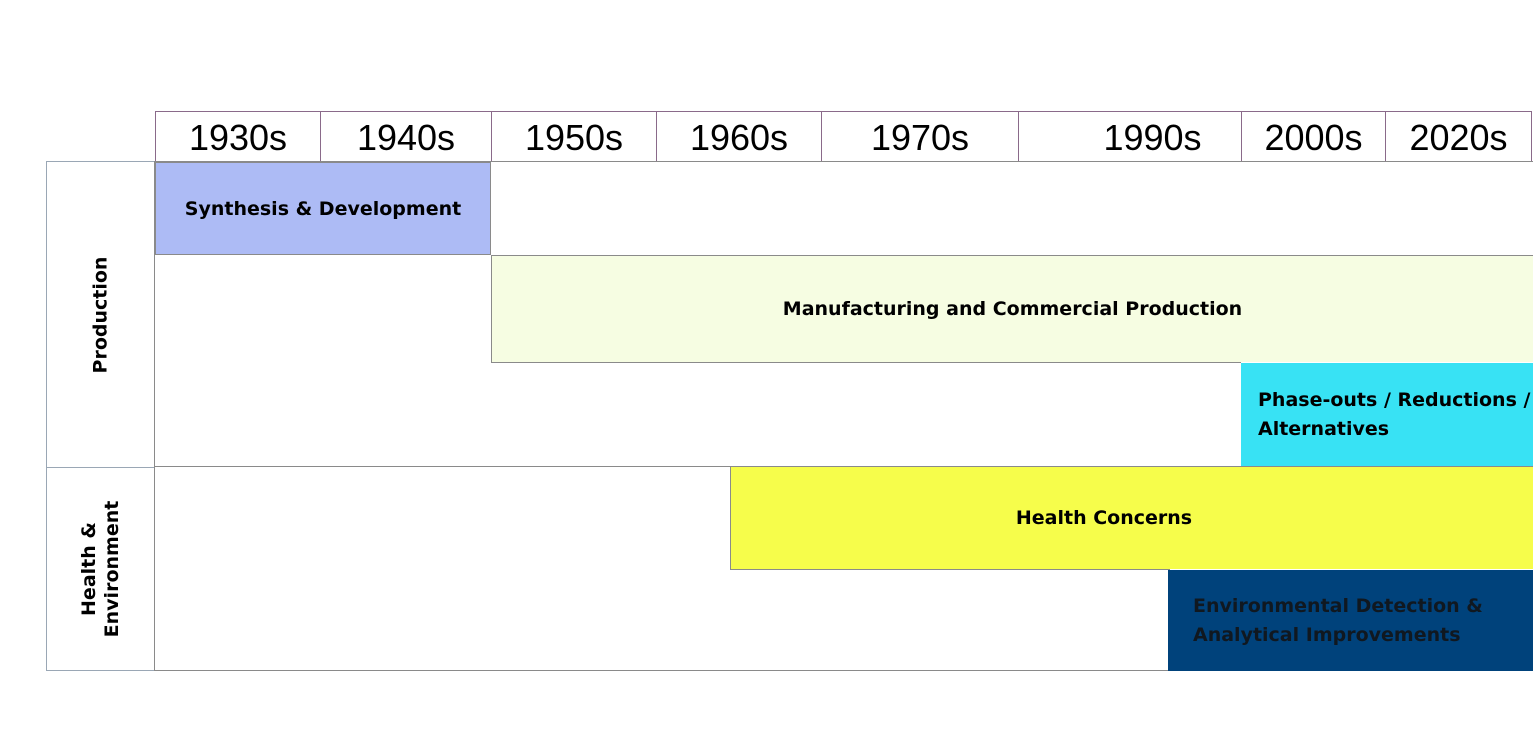  I want to click on decade-2000s: 2000s, so click(1313, 136).